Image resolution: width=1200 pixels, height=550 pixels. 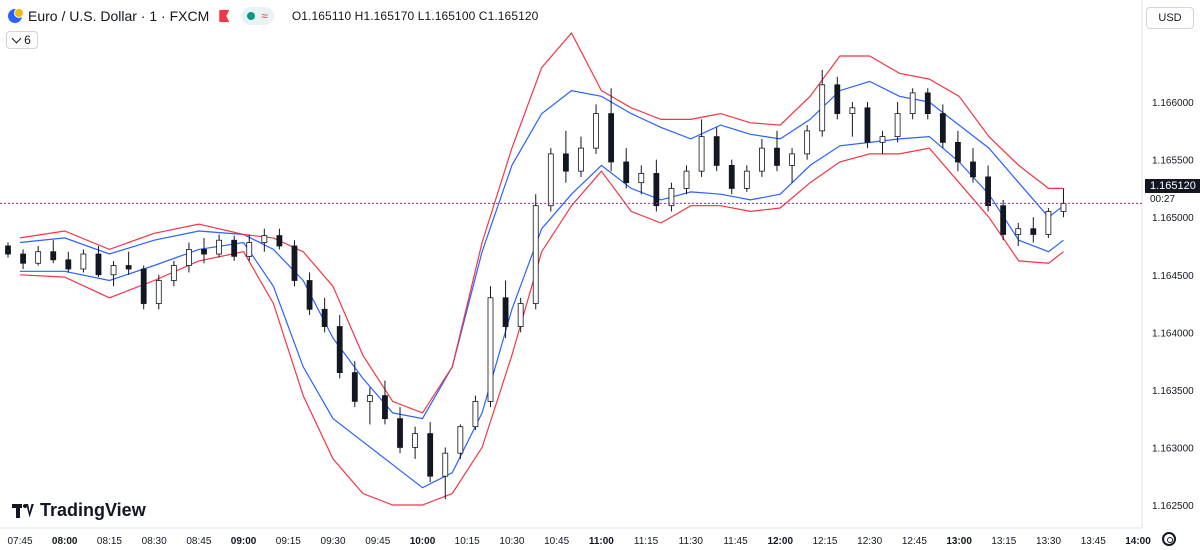 I want to click on x-tick-label: 10:00, so click(x=423, y=541).